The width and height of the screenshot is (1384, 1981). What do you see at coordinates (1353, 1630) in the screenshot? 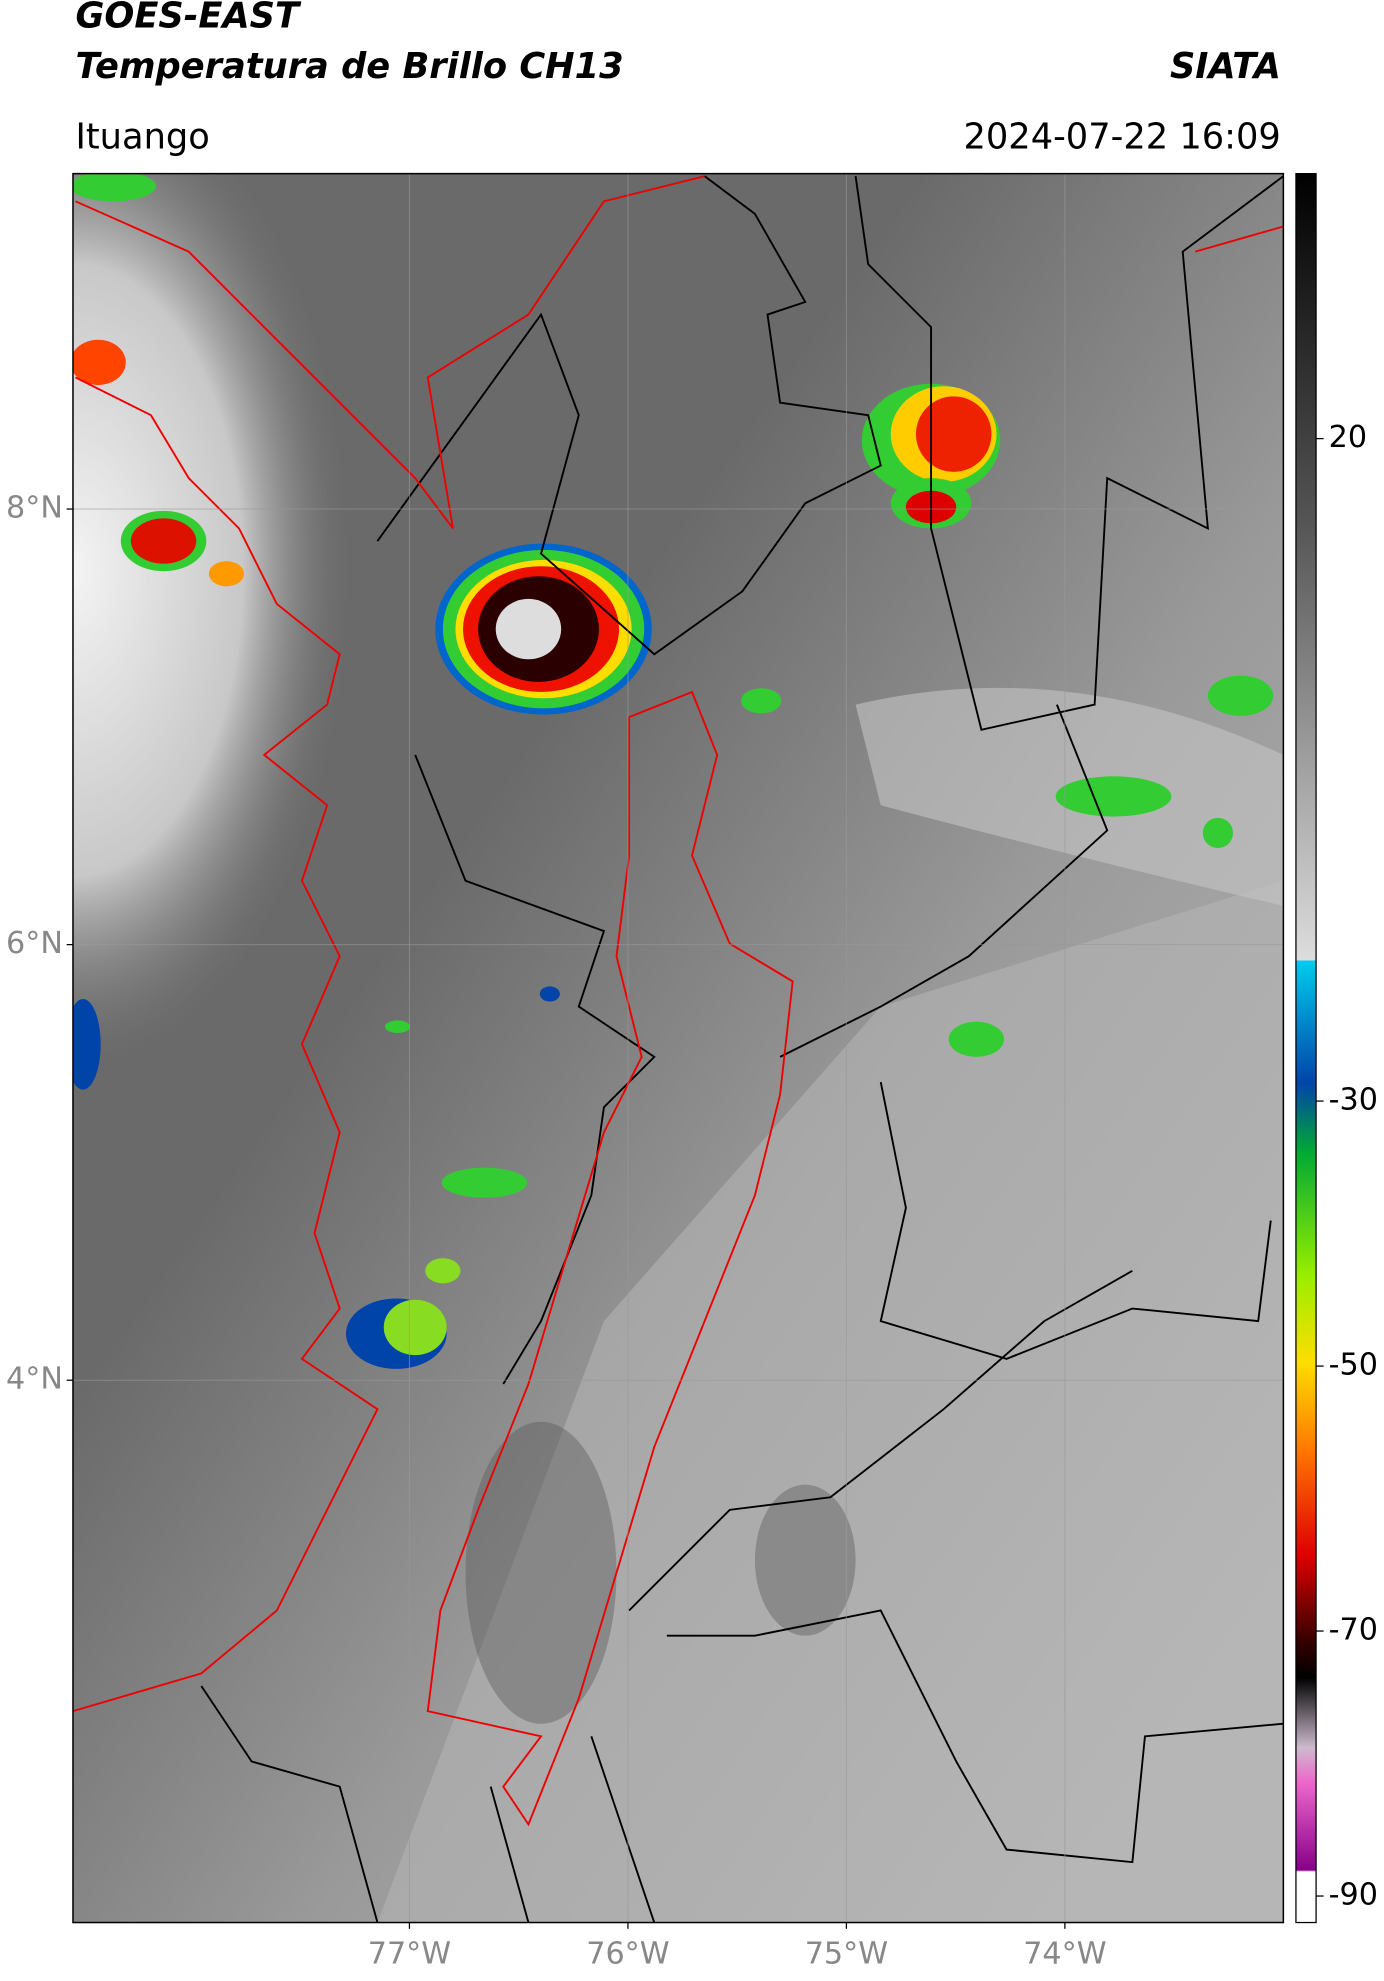
I see `colorbar-tick-label: -70` at bounding box center [1353, 1630].